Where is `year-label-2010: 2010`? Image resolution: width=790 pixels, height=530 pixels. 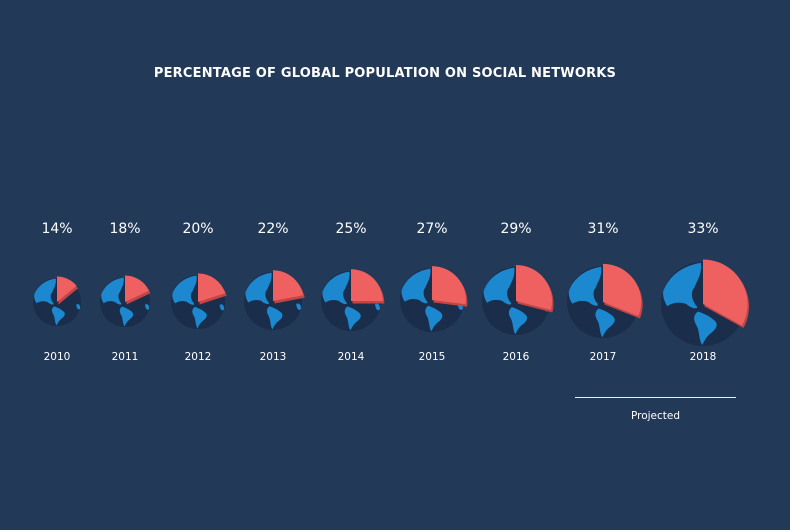 year-label-2010: 2010 is located at coordinates (57, 357).